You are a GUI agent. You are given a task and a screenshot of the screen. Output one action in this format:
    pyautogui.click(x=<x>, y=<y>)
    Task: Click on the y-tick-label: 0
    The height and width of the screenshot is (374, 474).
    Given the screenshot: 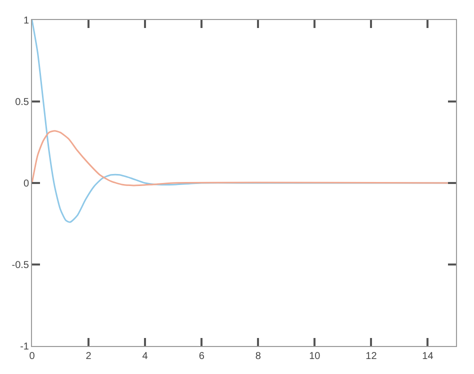 What is the action you would take?
    pyautogui.click(x=26, y=184)
    